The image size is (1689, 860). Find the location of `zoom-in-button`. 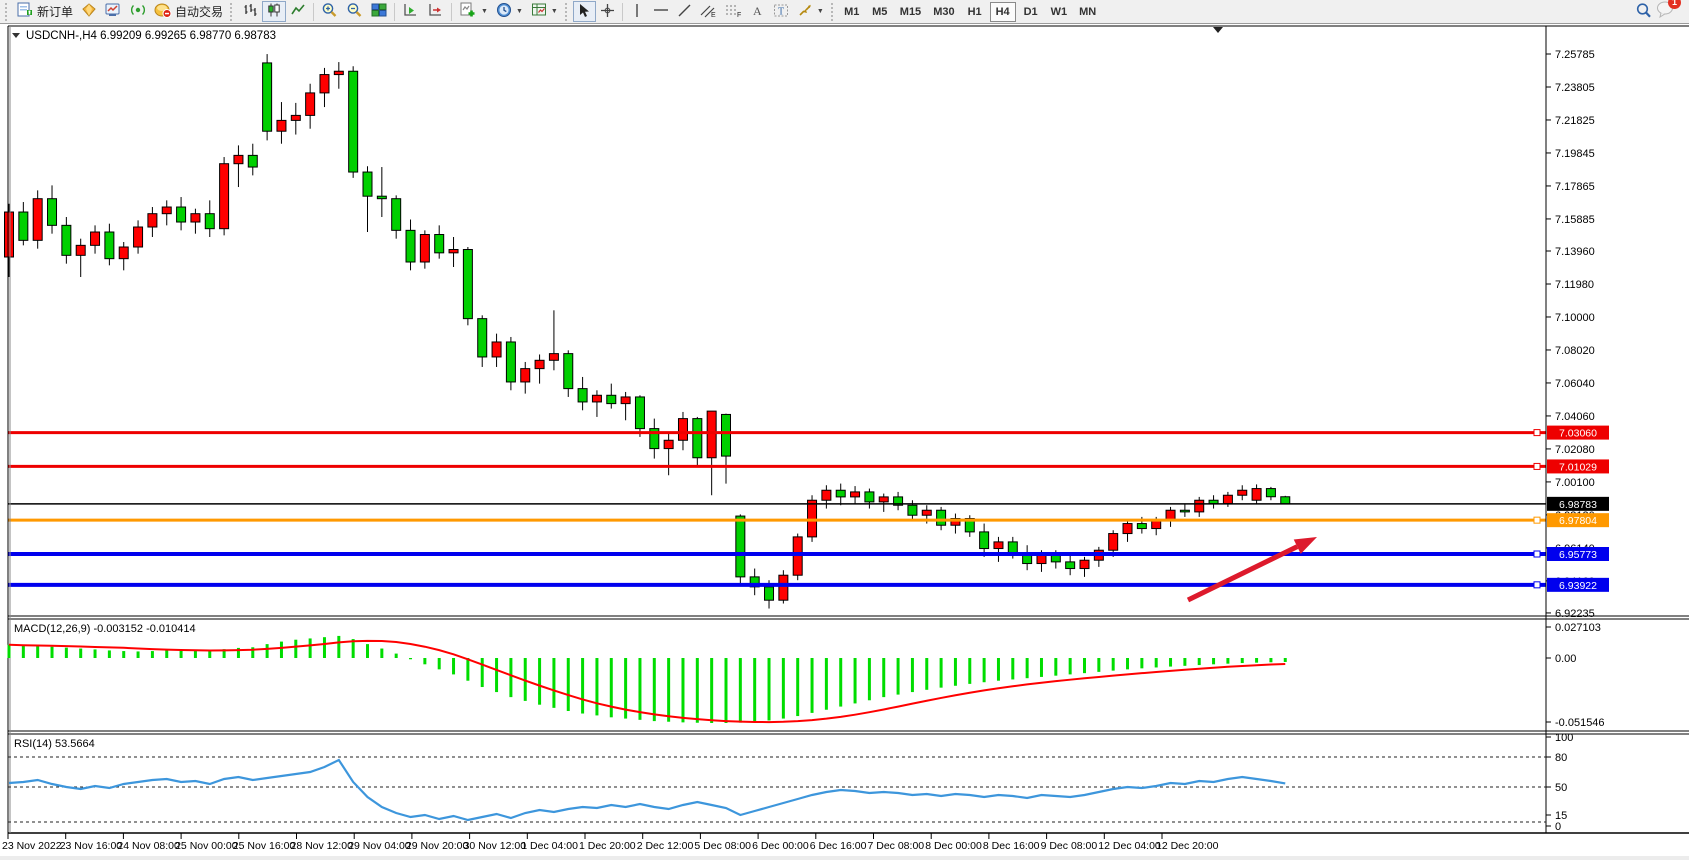

zoom-in-button is located at coordinates (329, 11).